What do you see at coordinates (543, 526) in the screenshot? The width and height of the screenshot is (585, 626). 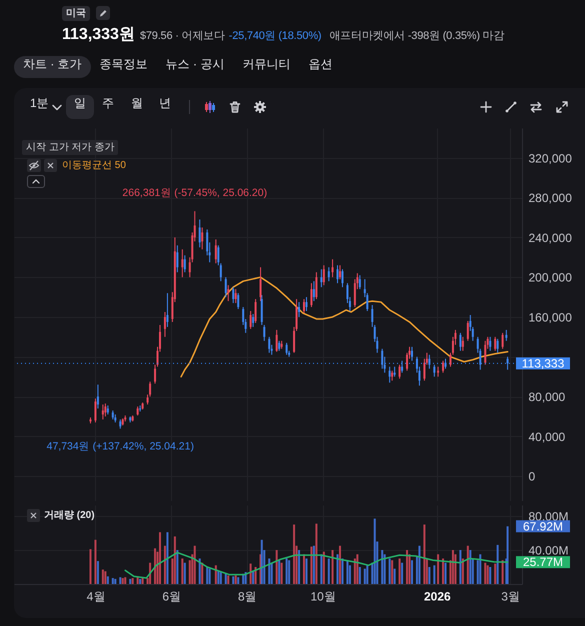 I see `data-label: 67.92M` at bounding box center [543, 526].